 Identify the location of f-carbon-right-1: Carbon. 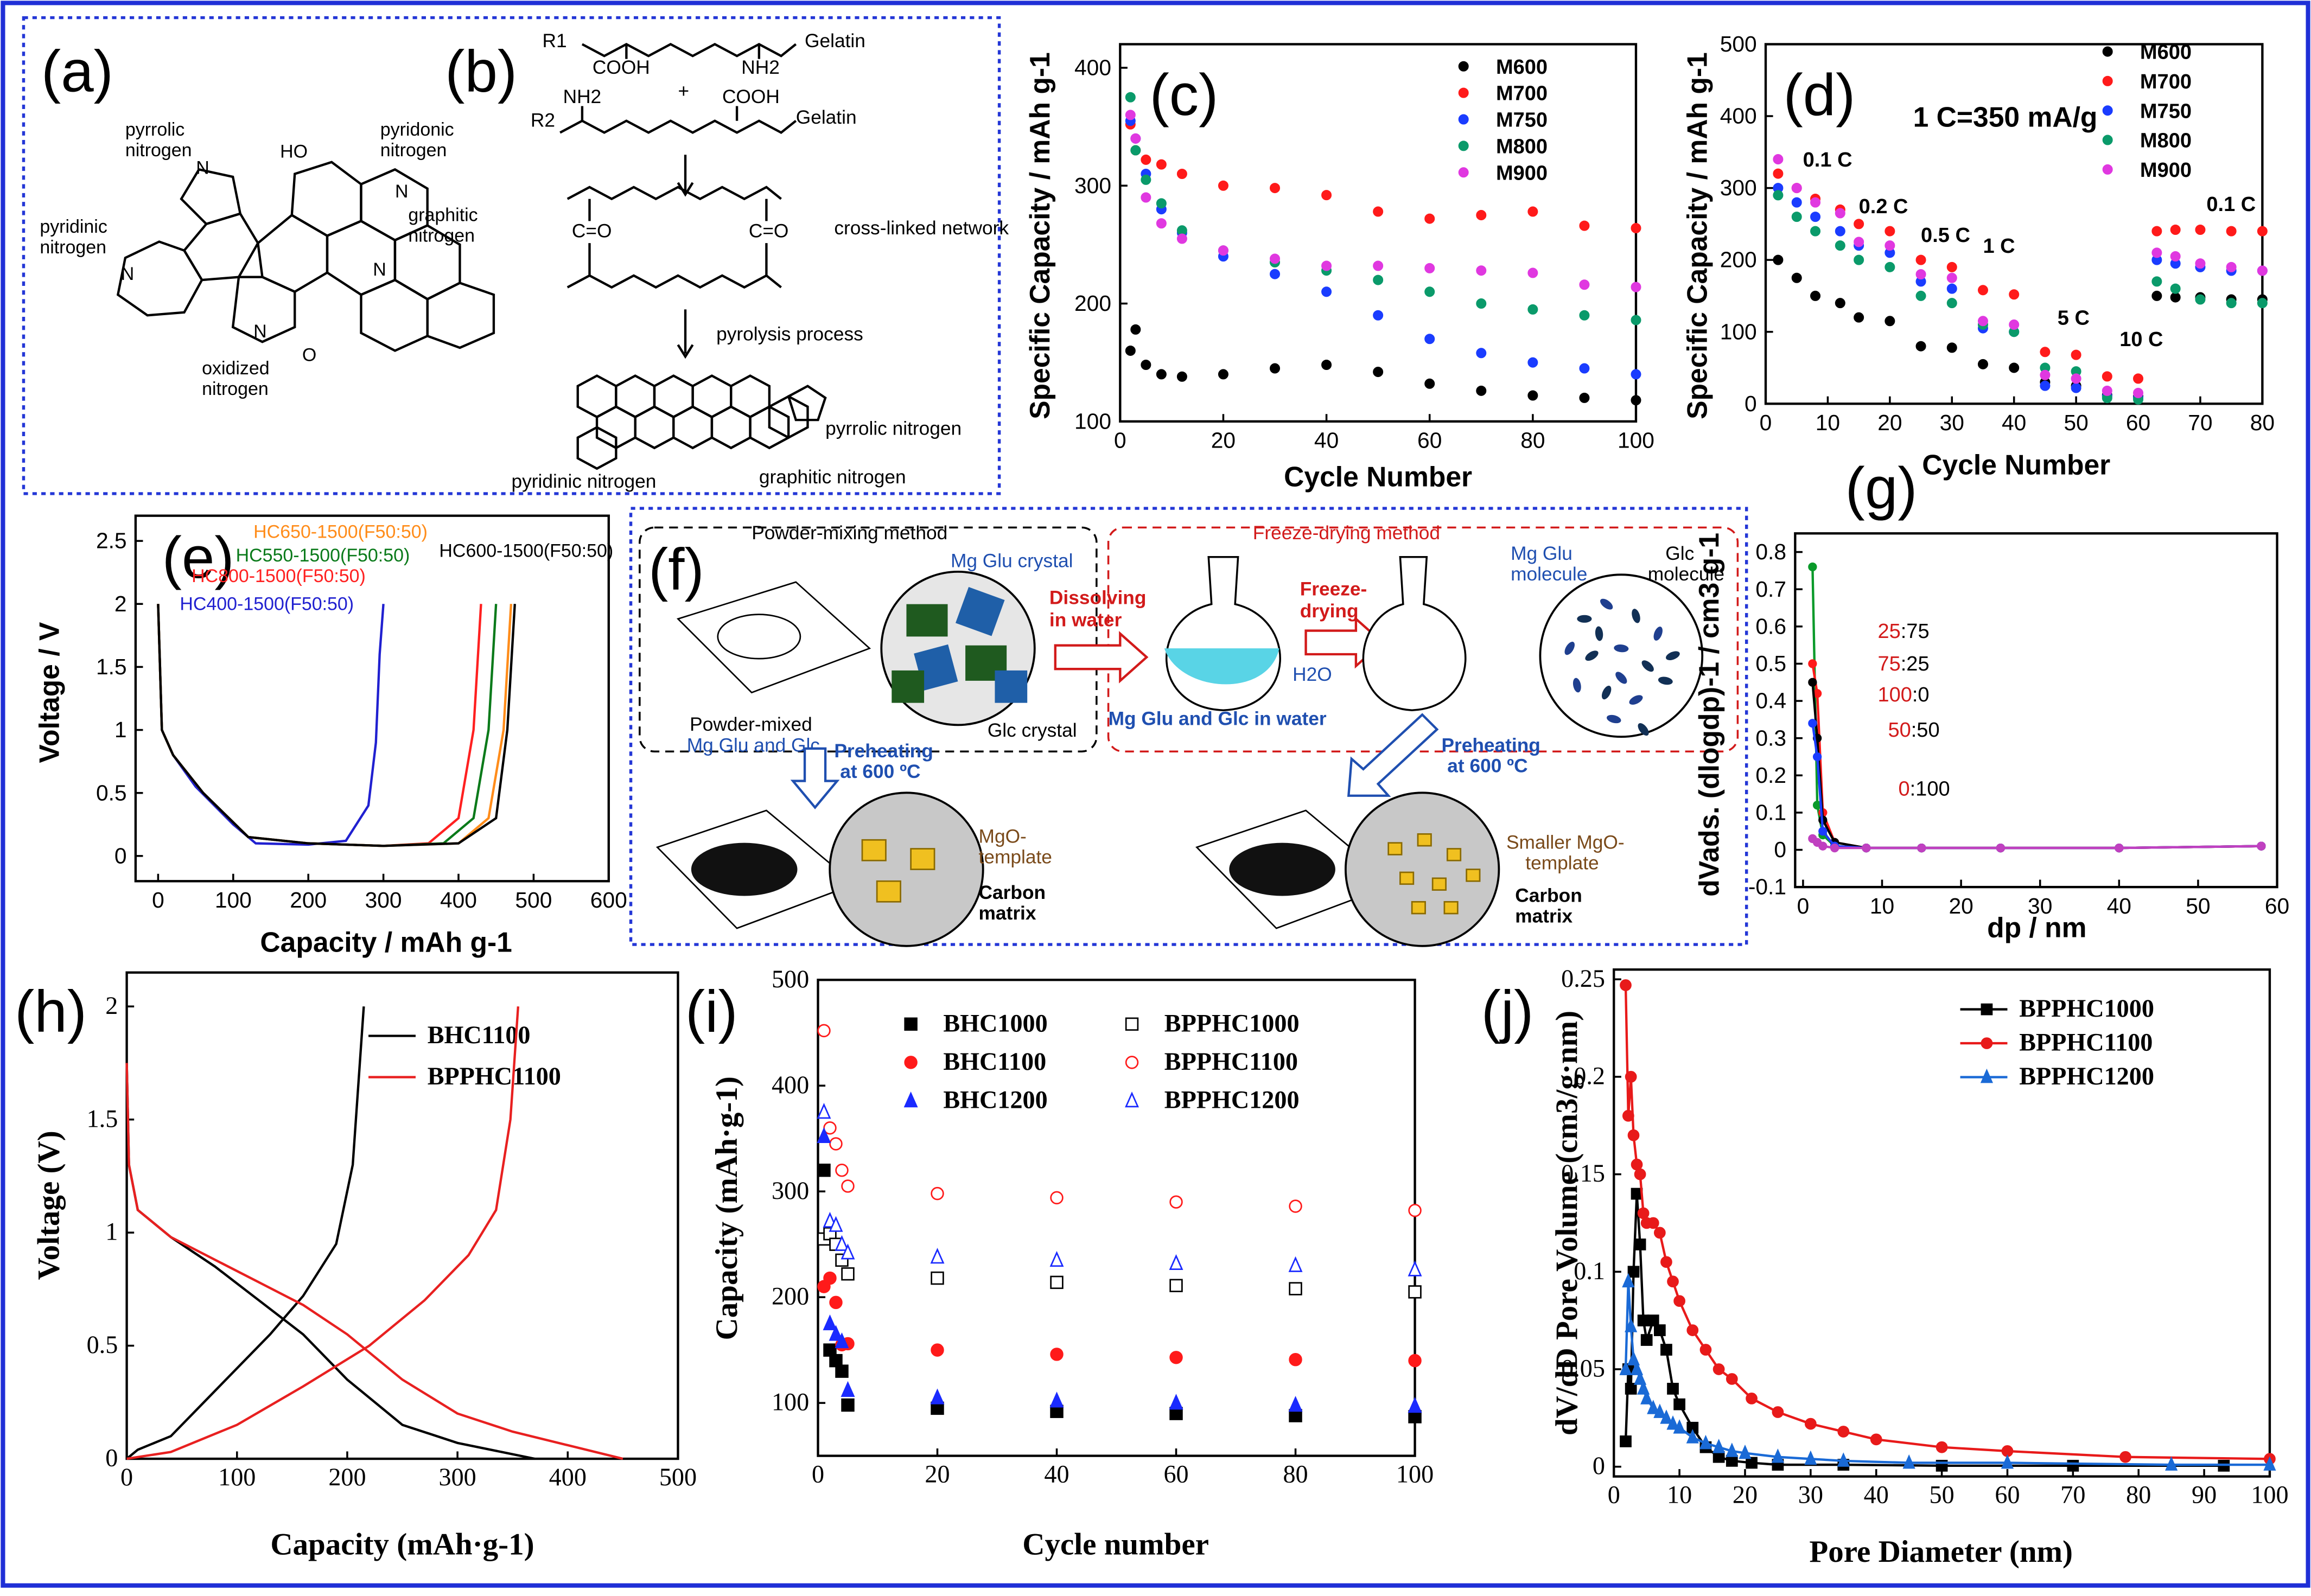
(1548, 895).